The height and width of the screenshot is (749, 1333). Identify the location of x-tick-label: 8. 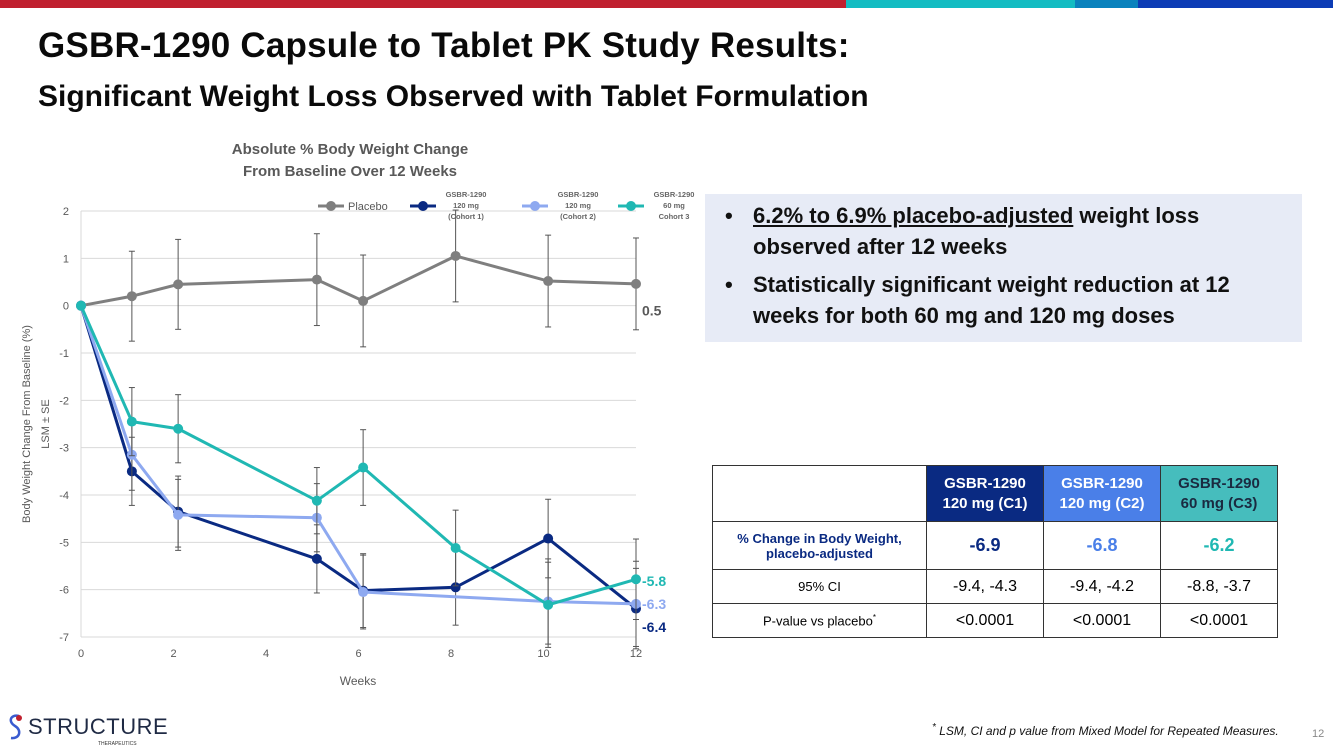
(451, 654).